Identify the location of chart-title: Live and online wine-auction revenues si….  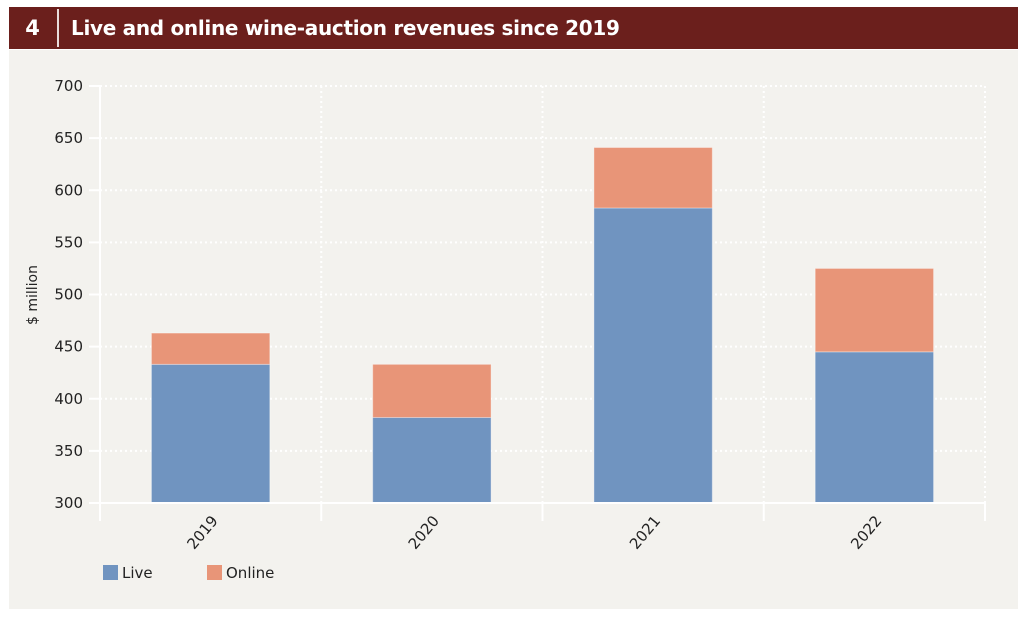
(345, 28).